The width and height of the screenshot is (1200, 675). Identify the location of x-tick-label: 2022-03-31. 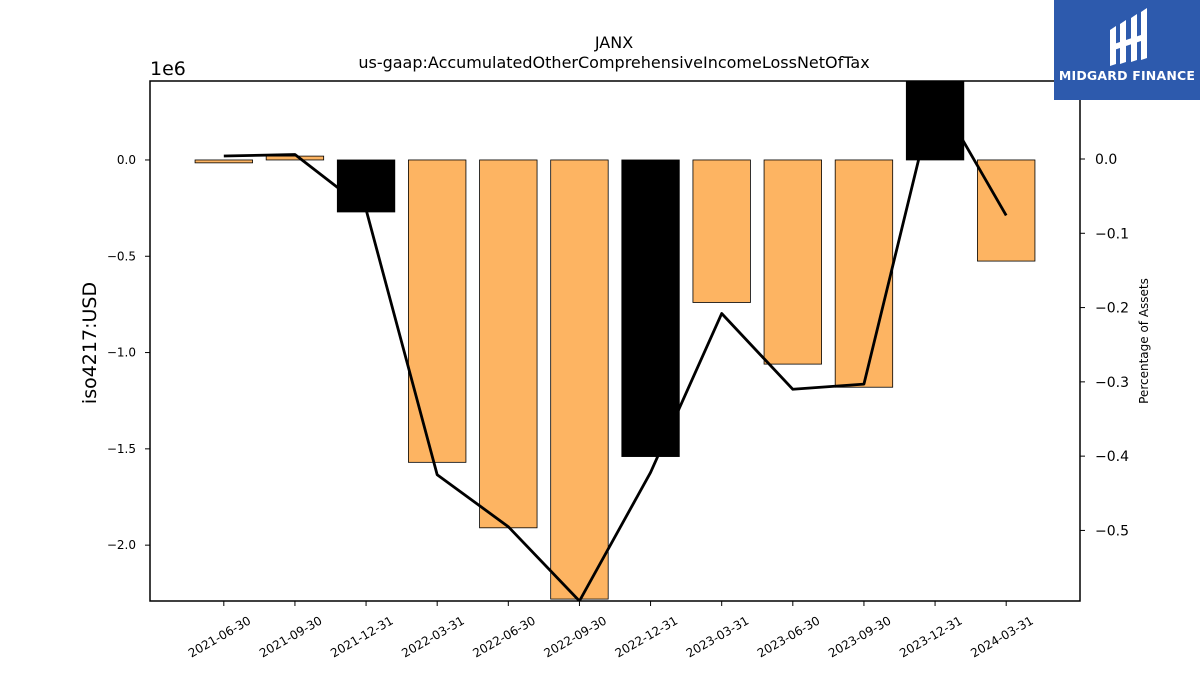
(432, 636).